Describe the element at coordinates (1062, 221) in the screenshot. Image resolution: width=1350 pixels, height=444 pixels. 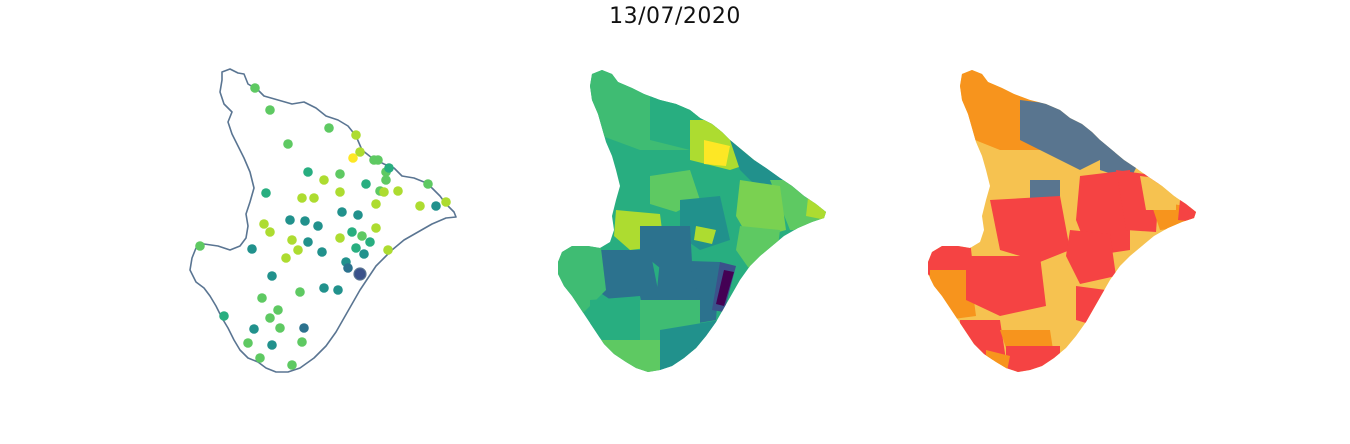
I see `choropleth-regions-categorical` at that location.